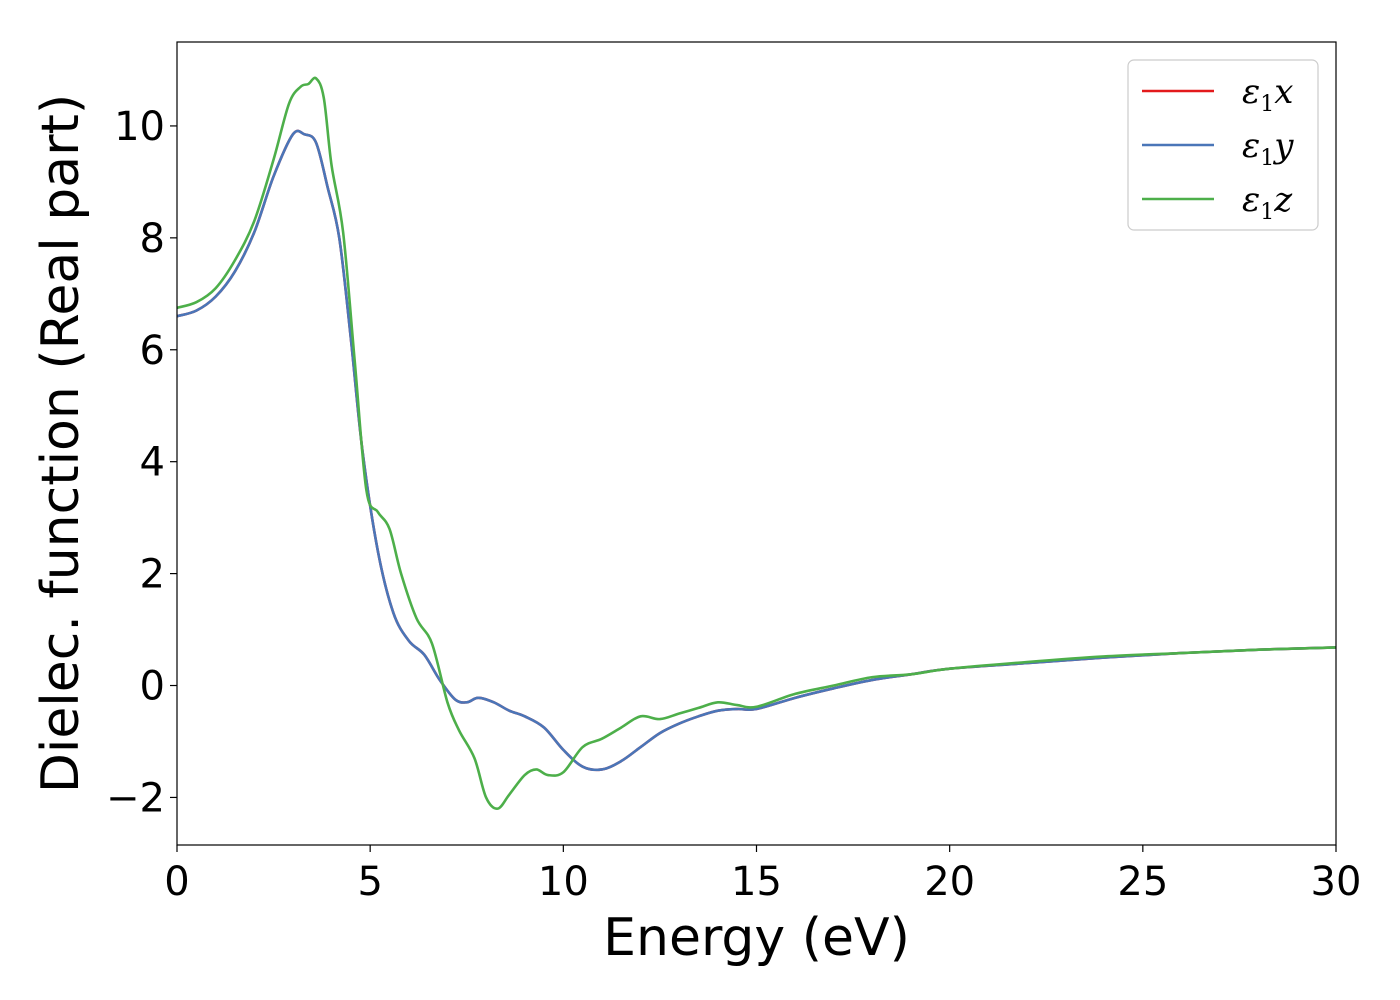  Describe the element at coordinates (1267, 94) in the screenshot. I see `legend-label: ε1x` at that location.